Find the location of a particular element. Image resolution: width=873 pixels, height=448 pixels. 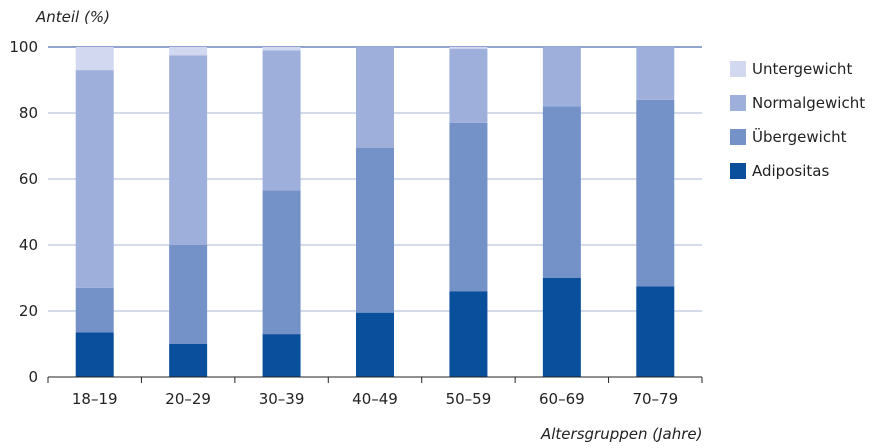

legend-item: Adipositas is located at coordinates (797, 171).